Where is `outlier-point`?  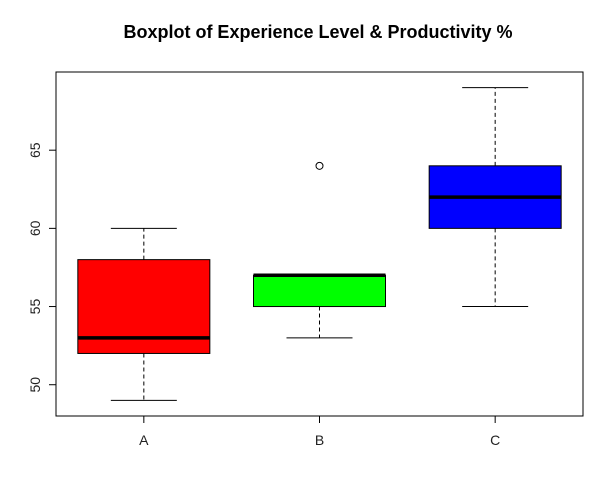 outlier-point is located at coordinates (319, 165).